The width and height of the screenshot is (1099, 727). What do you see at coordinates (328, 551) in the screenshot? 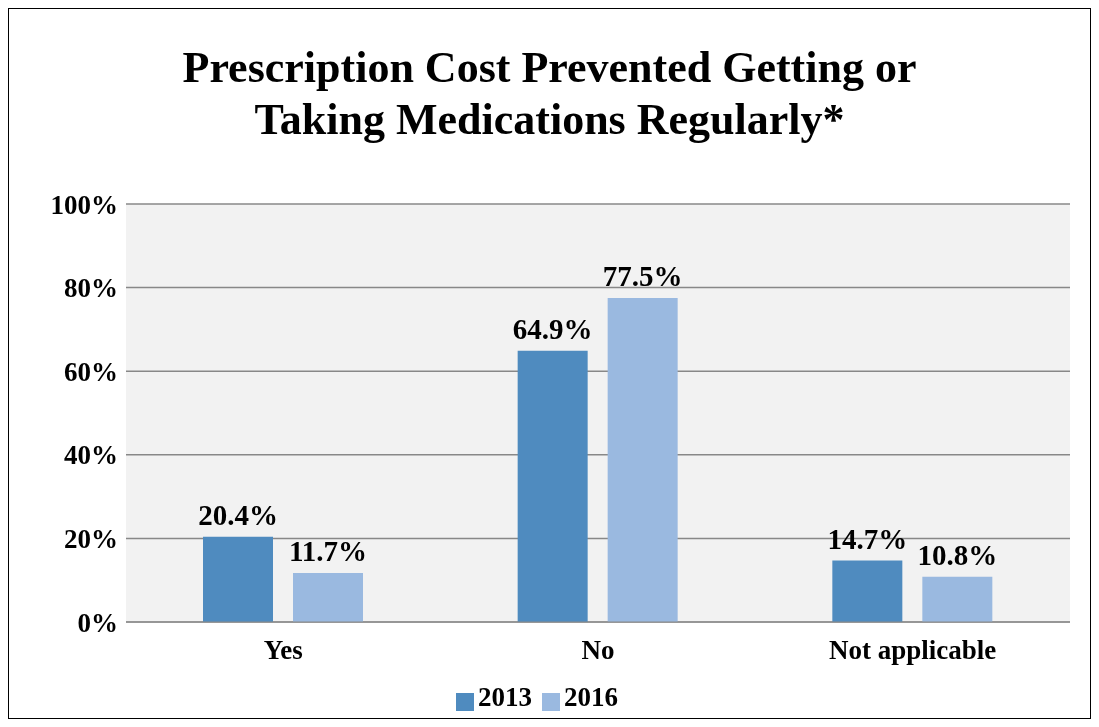
I see `data-label: 11.7%` at bounding box center [328, 551].